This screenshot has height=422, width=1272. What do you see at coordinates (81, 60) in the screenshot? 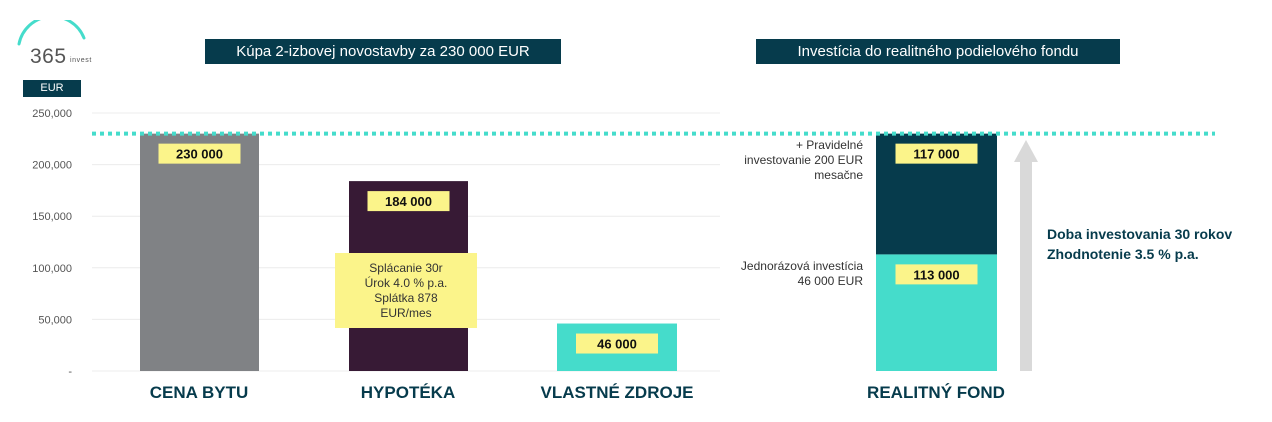
I see `logo-subtitle: invest` at bounding box center [81, 60].